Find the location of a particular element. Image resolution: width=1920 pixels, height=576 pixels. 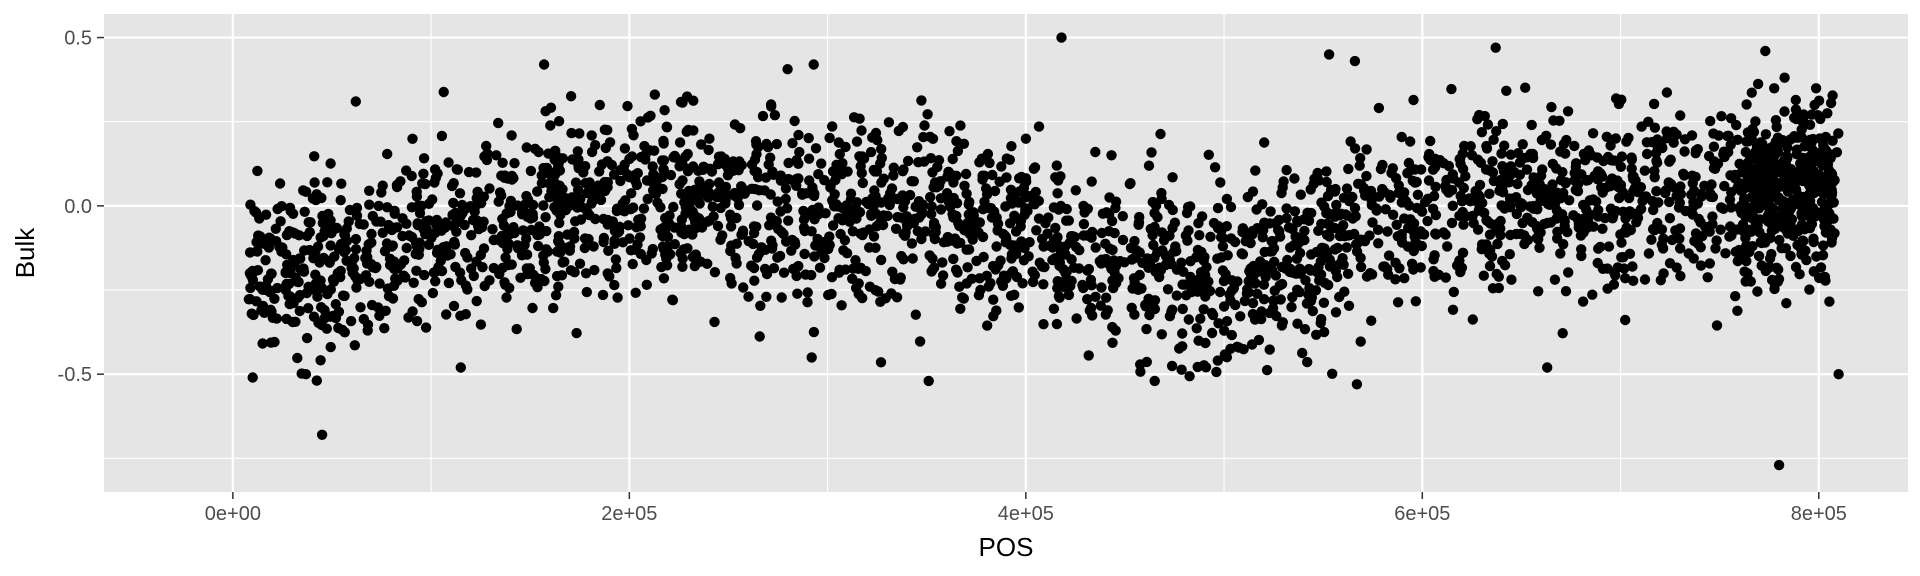

x-axis: 0e+00 2e+05 4e+05 6e+05 8e+05 is located at coordinates (1026, 508).